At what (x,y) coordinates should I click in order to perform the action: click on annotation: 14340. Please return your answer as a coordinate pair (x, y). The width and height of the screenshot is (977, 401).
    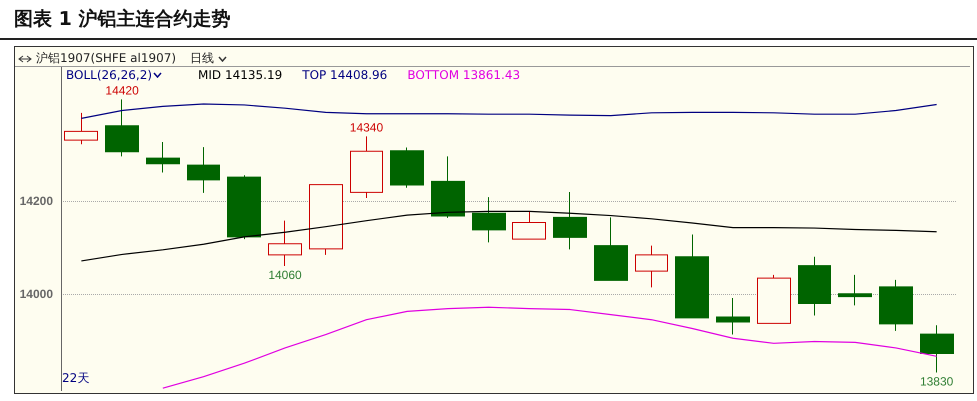
    Looking at the image, I should click on (367, 127).